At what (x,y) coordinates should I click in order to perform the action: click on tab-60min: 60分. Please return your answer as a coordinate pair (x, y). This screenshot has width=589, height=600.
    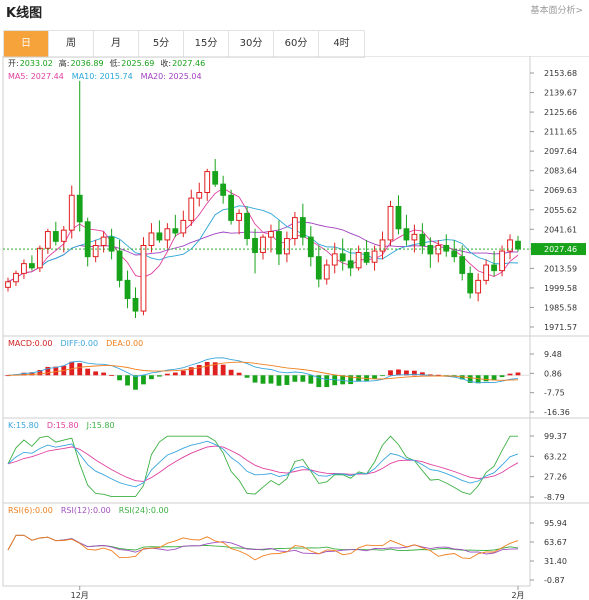
    Looking at the image, I should click on (296, 44).